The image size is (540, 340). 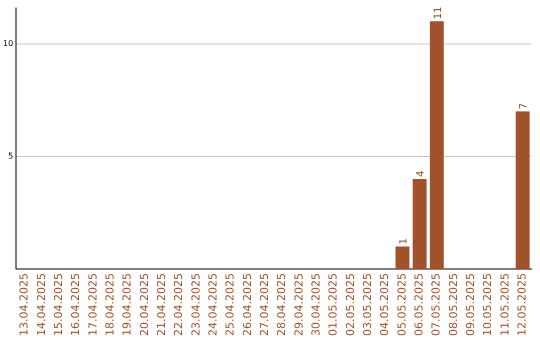 What do you see at coordinates (385, 304) in the screenshot?
I see `x-tick-label: 04.05.2025` at bounding box center [385, 304].